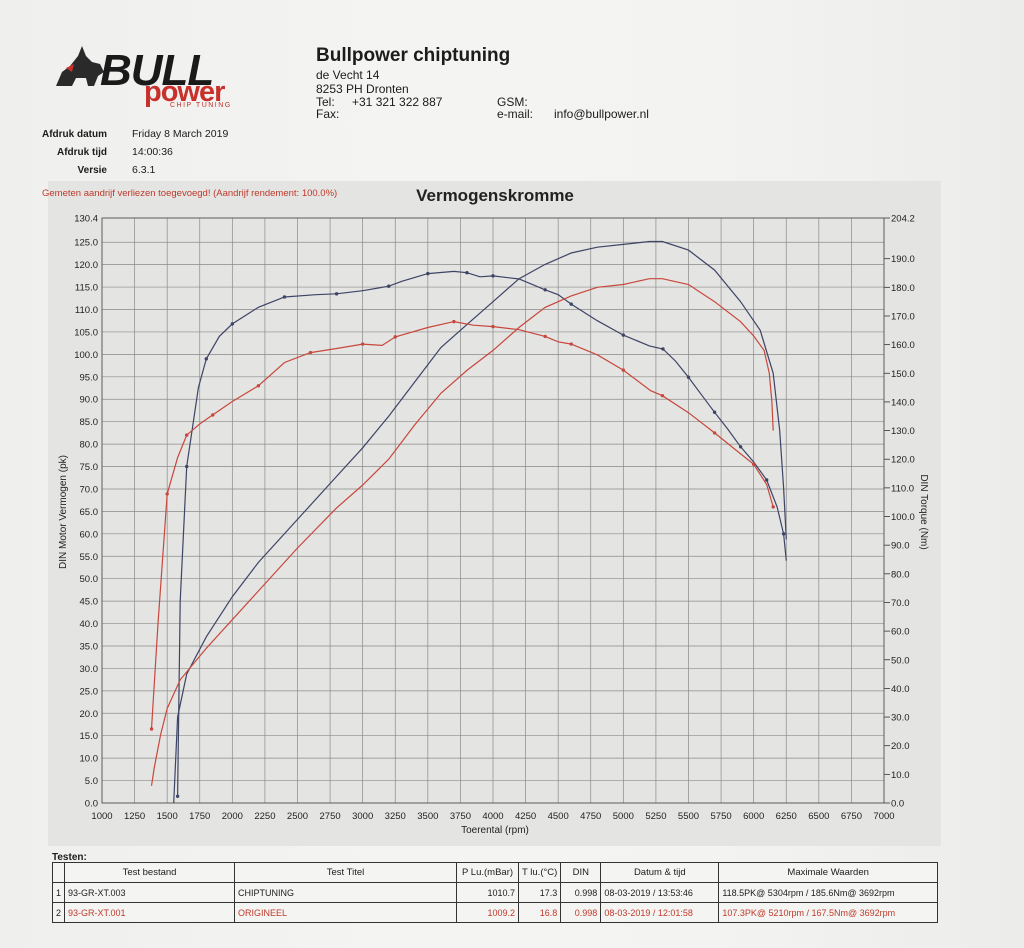  Describe the element at coordinates (91, 804) in the screenshot. I see `y-left-tick-label: 0.0` at that location.